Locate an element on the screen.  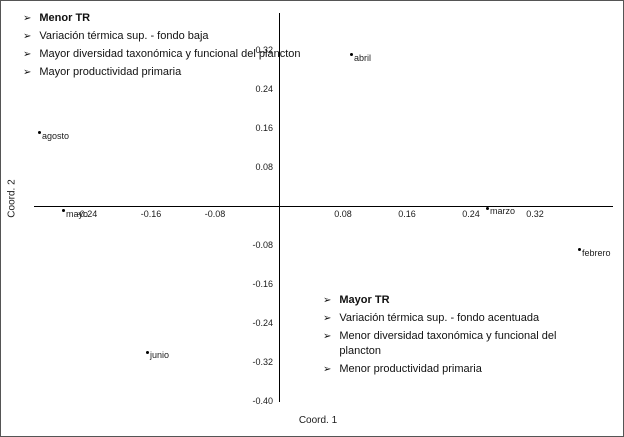
annotation-item: ➢ Mayor productividad primaria is located at coordinates (166, 72).